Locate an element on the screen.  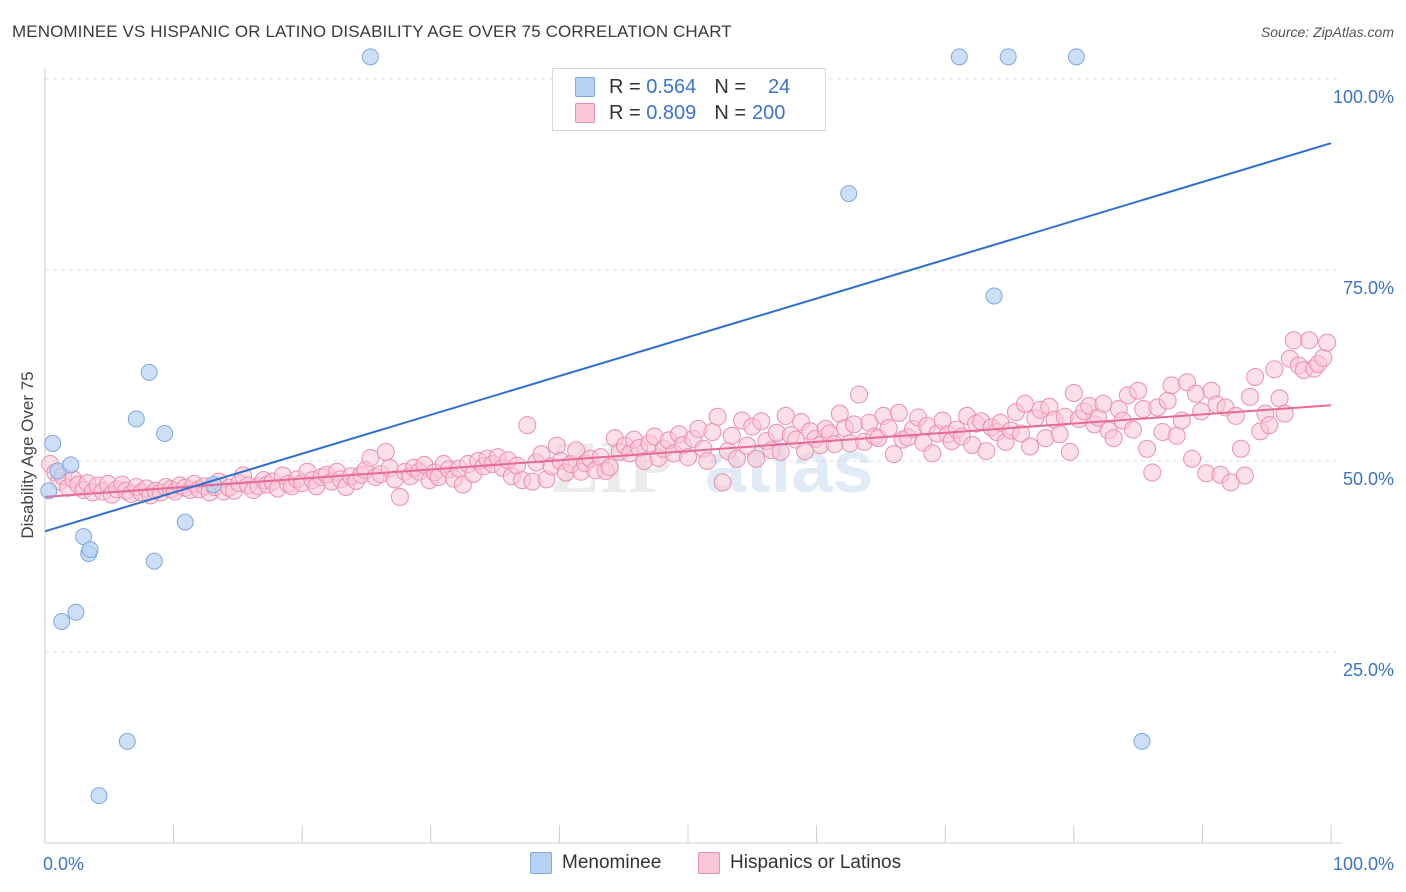
legend-label: Hispanics or Latinos is located at coordinates (816, 862).